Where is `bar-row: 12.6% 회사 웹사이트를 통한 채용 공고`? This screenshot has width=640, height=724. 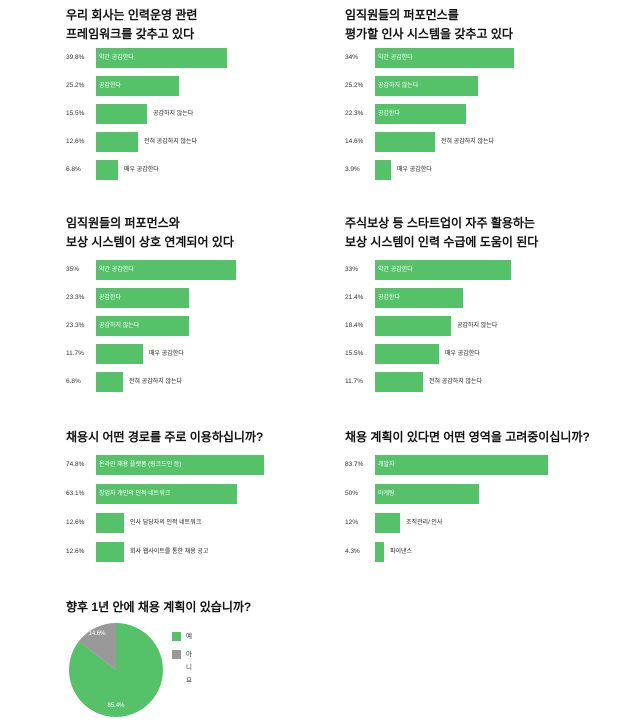
bar-row: 12.6% 회사 웹사이트를 통한 채용 공고 is located at coordinates (201, 552).